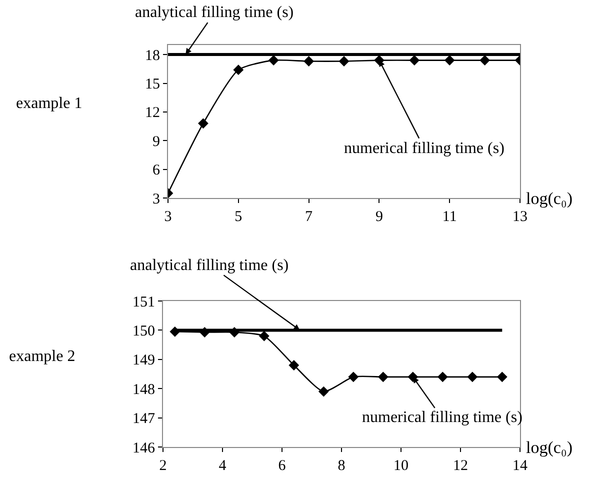  What do you see at coordinates (152, 56) in the screenshot?
I see `y-tick-label: 18` at bounding box center [152, 56].